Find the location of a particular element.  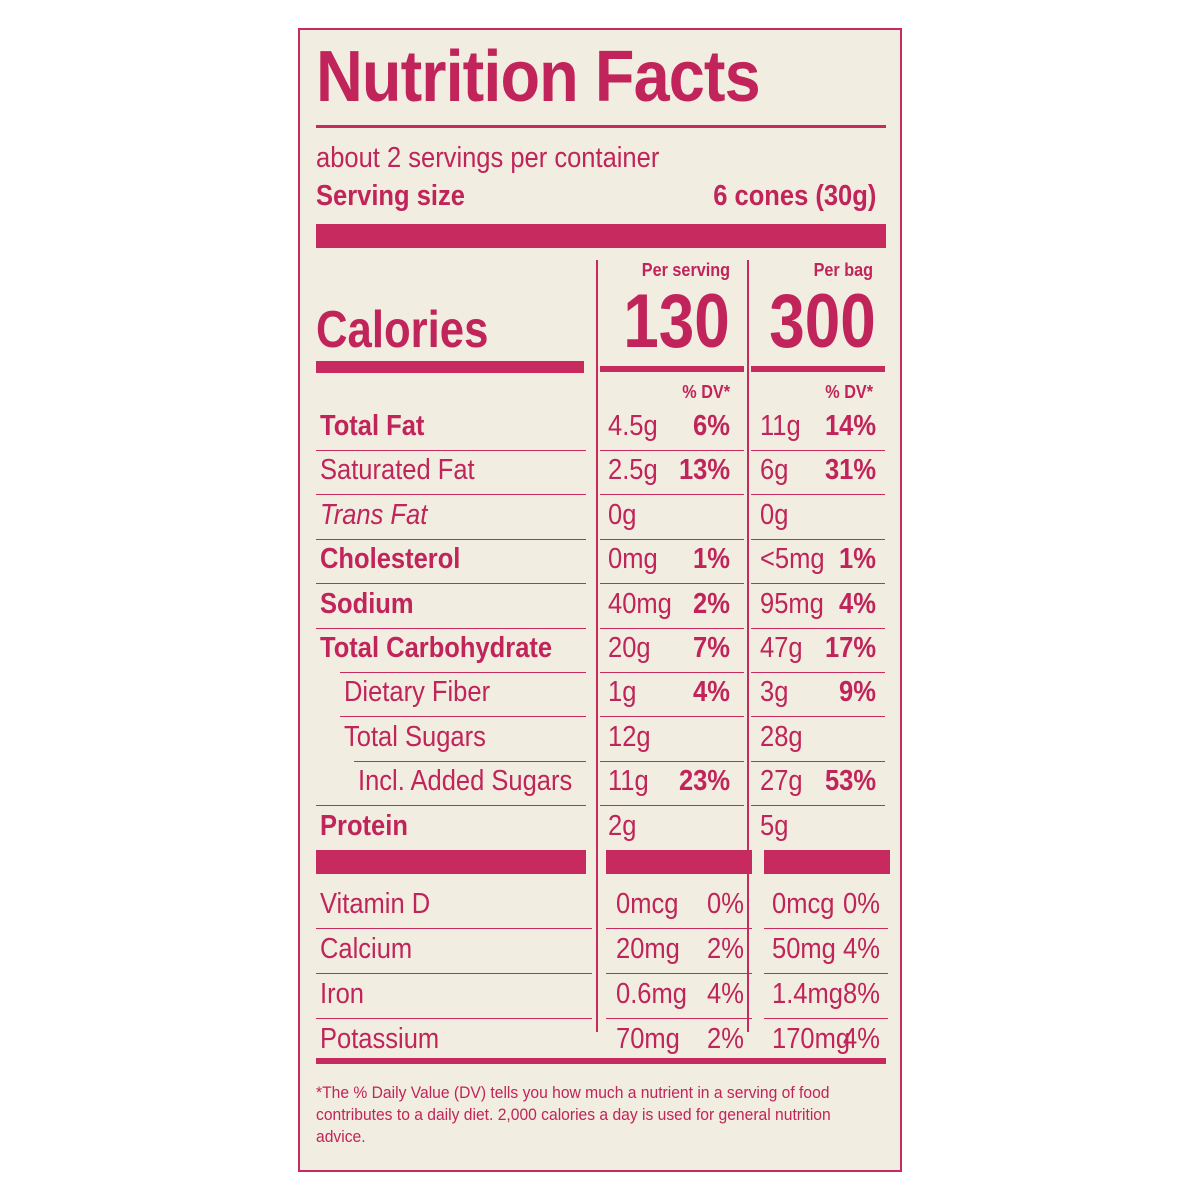

divider is located at coordinates (601, 126).